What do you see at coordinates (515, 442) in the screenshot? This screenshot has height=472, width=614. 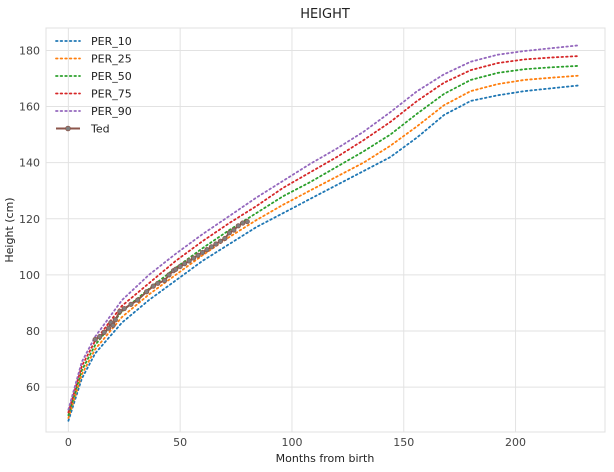 I see `x-tick-label: 200` at bounding box center [515, 442].